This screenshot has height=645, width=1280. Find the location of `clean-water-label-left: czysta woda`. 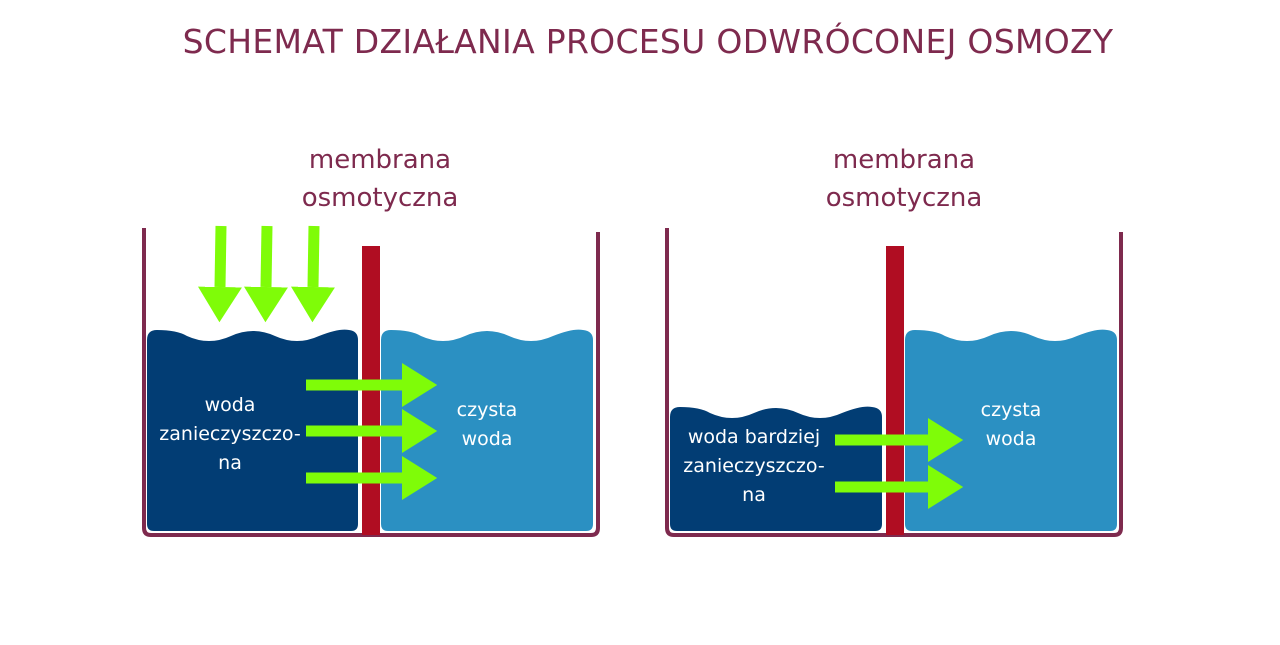

clean-water-label-left: czysta woda is located at coordinates (487, 425).